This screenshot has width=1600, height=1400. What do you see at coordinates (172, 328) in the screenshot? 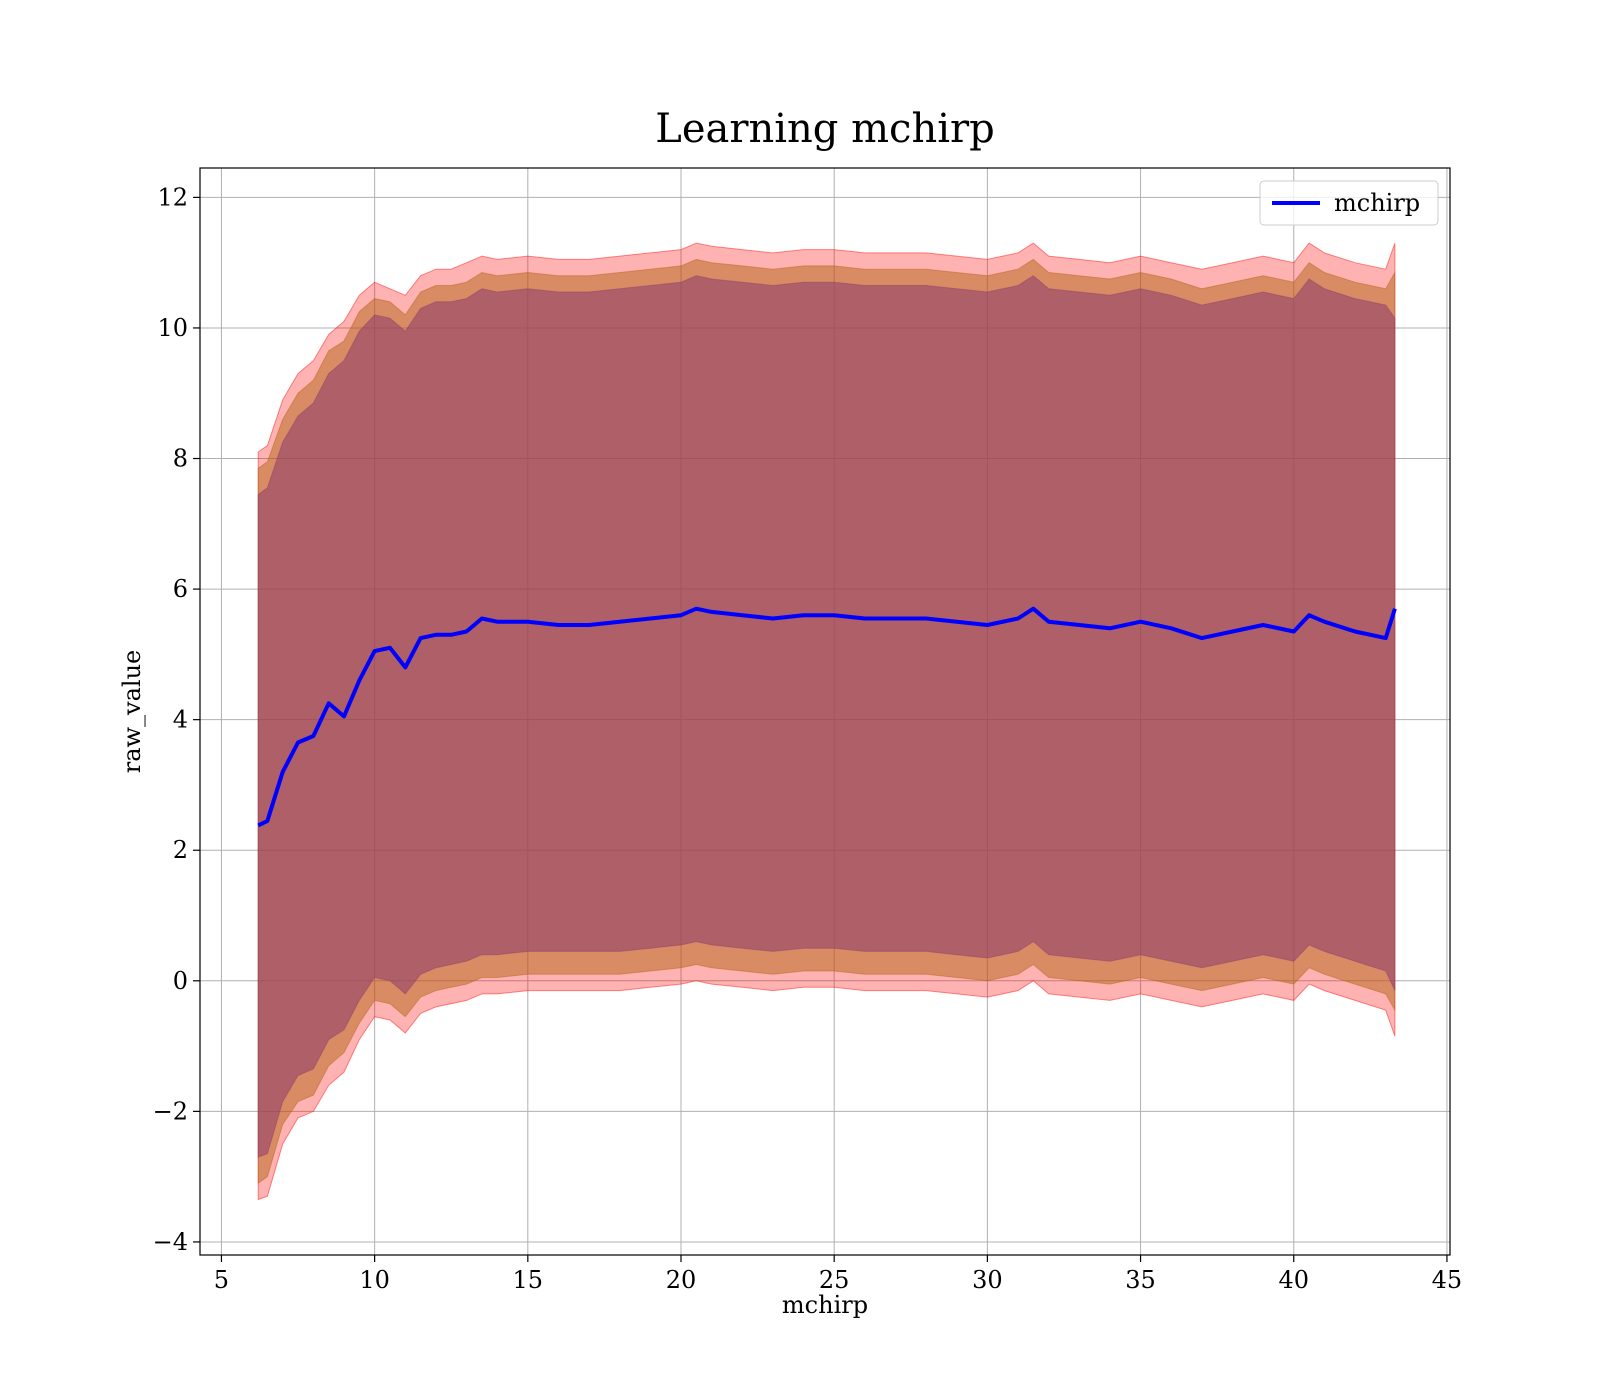
I see `y-tick-label: 10` at bounding box center [172, 328].